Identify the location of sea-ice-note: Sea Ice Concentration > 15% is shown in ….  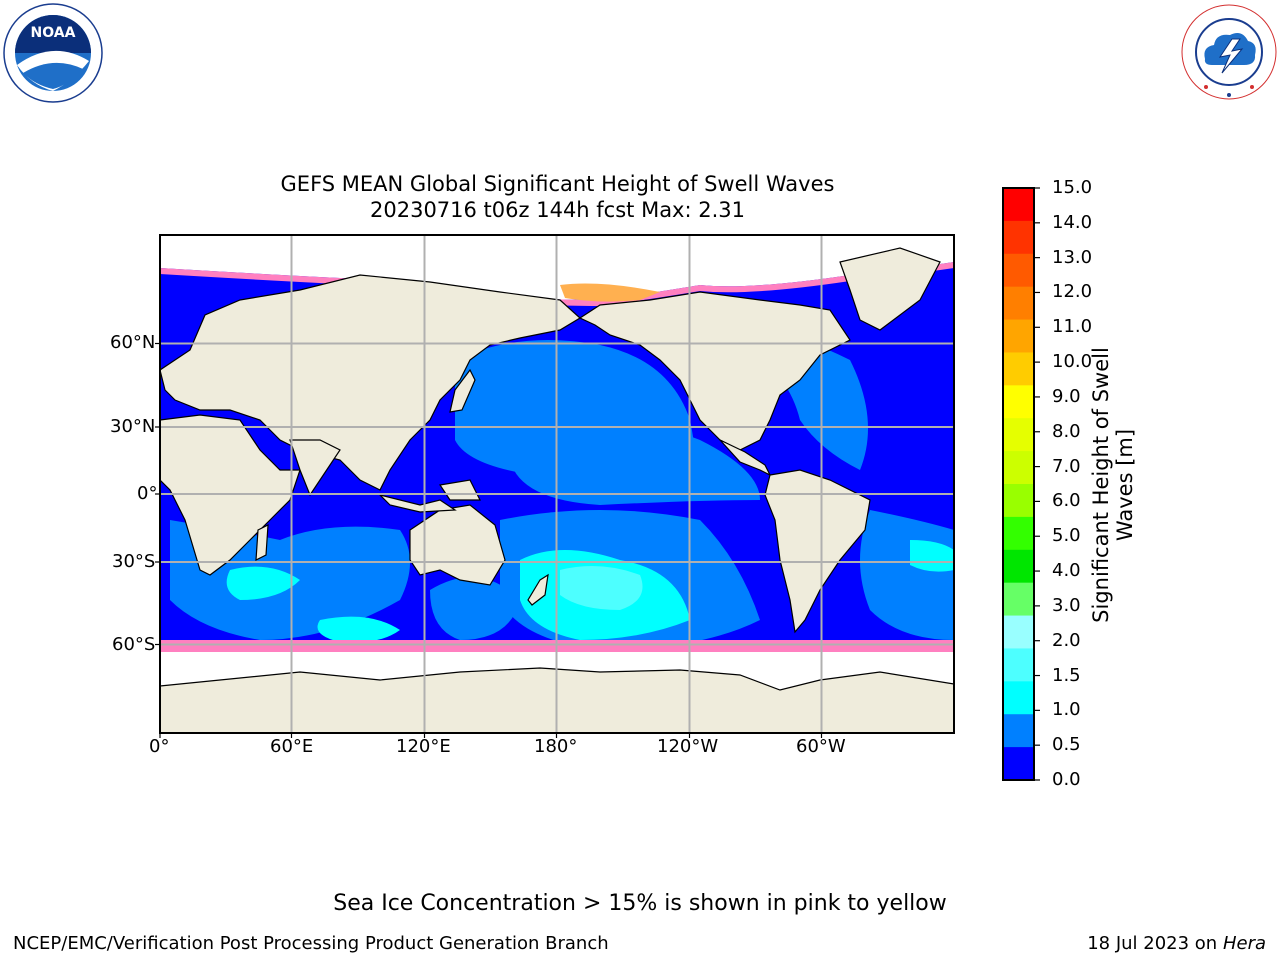
(640, 903).